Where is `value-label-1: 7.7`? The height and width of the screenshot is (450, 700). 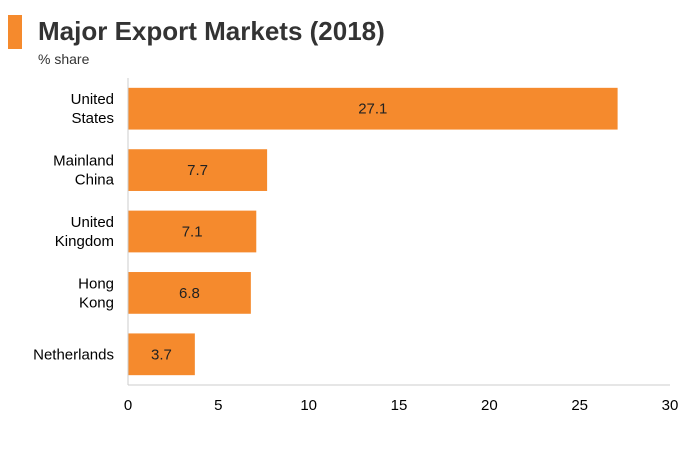 value-label-1: 7.7 is located at coordinates (197, 170).